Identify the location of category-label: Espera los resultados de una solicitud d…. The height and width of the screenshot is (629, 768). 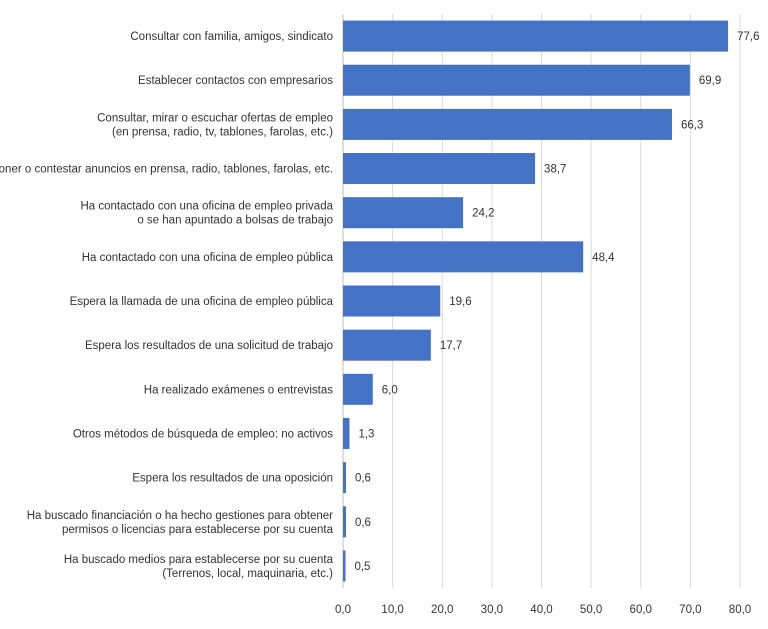
(209, 346).